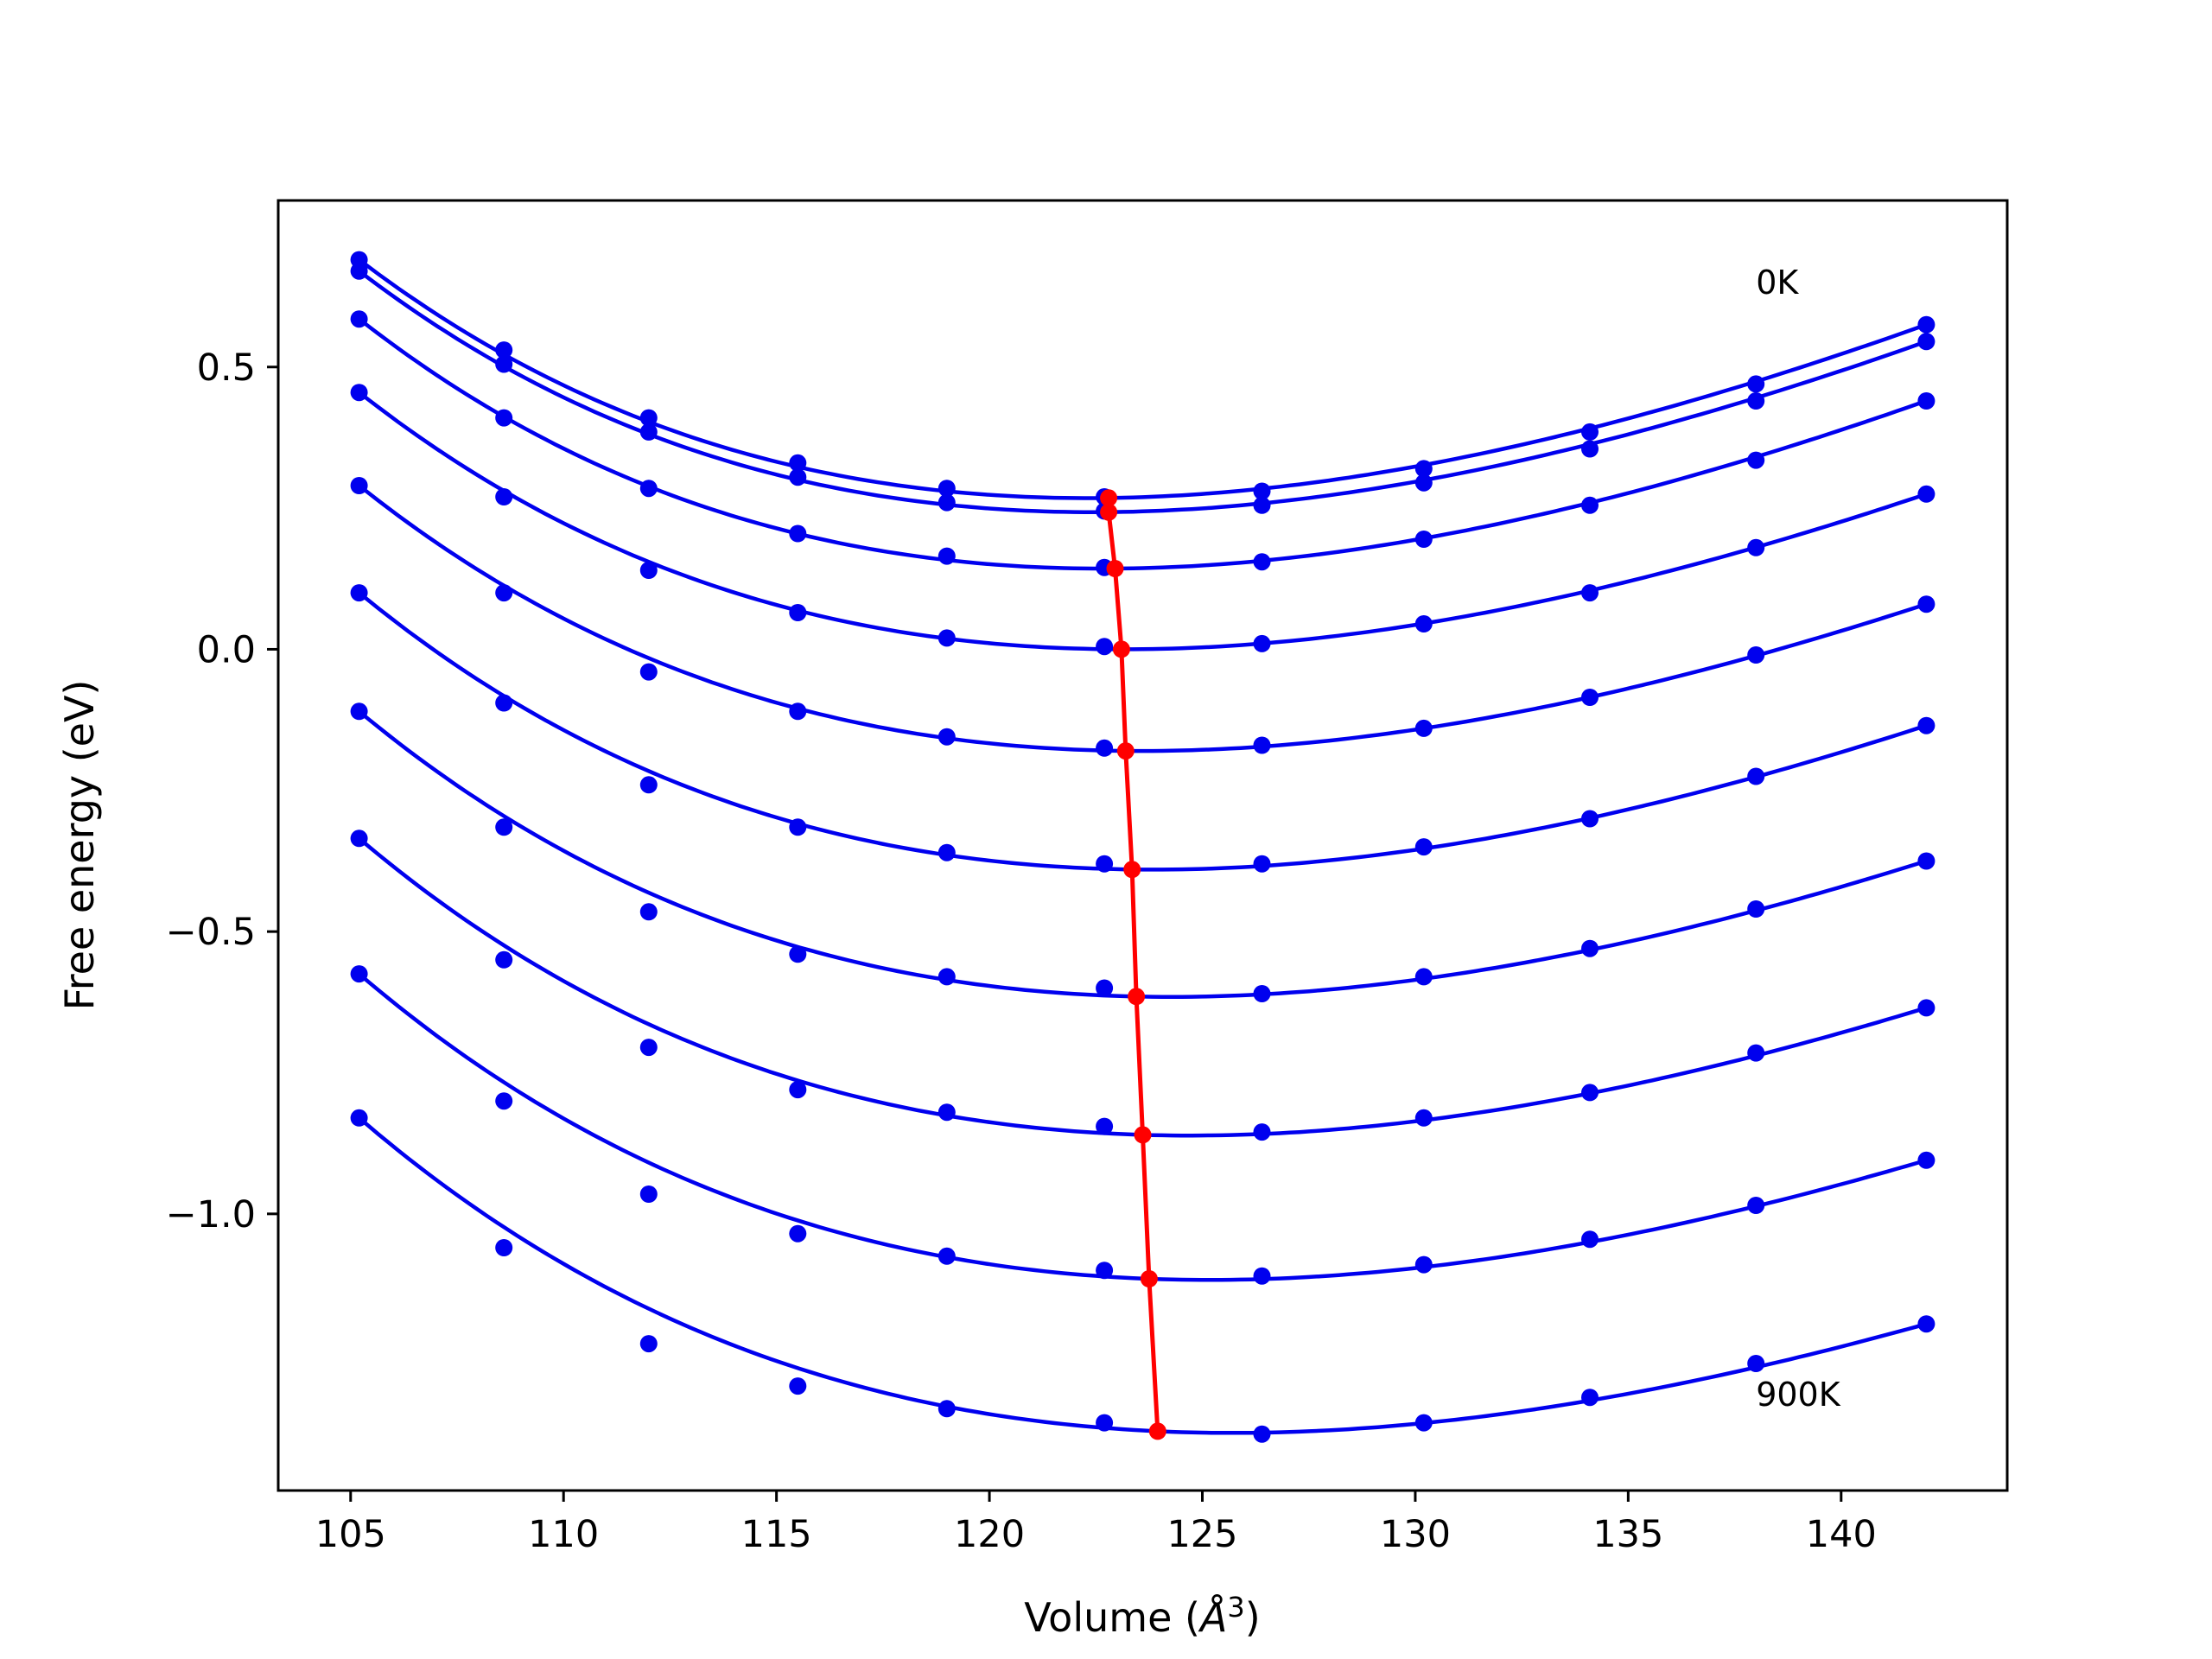  What do you see at coordinates (1253, 1617) in the screenshot?
I see `x-axis-label-close: )` at bounding box center [1253, 1617].